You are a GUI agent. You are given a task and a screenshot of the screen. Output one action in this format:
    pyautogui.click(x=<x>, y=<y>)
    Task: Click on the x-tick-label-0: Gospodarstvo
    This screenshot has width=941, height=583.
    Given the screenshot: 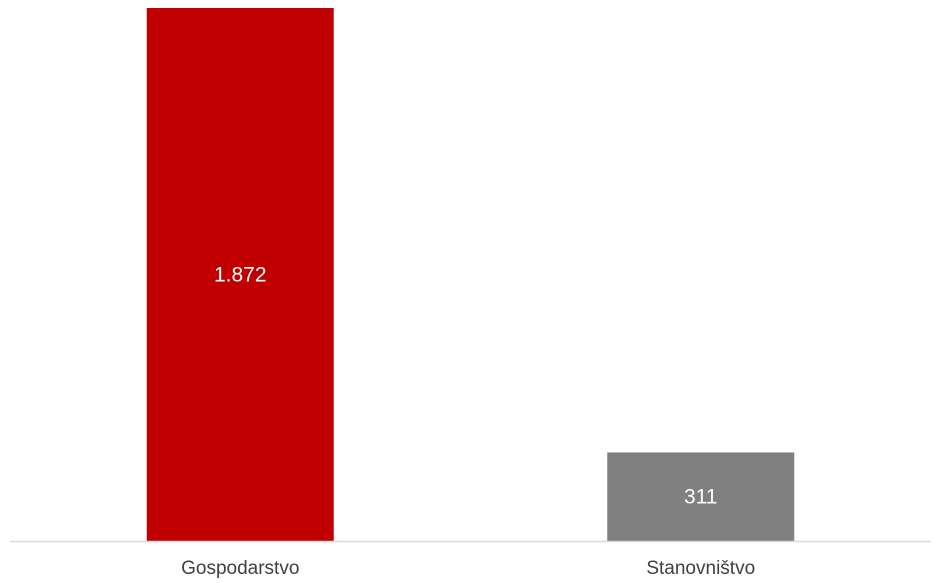 What is the action you would take?
    pyautogui.click(x=240, y=568)
    